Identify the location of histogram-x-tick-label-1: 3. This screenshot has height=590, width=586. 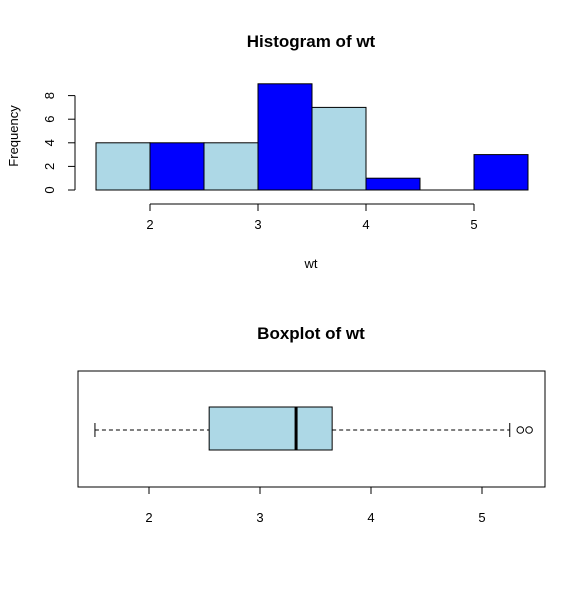
(257, 224).